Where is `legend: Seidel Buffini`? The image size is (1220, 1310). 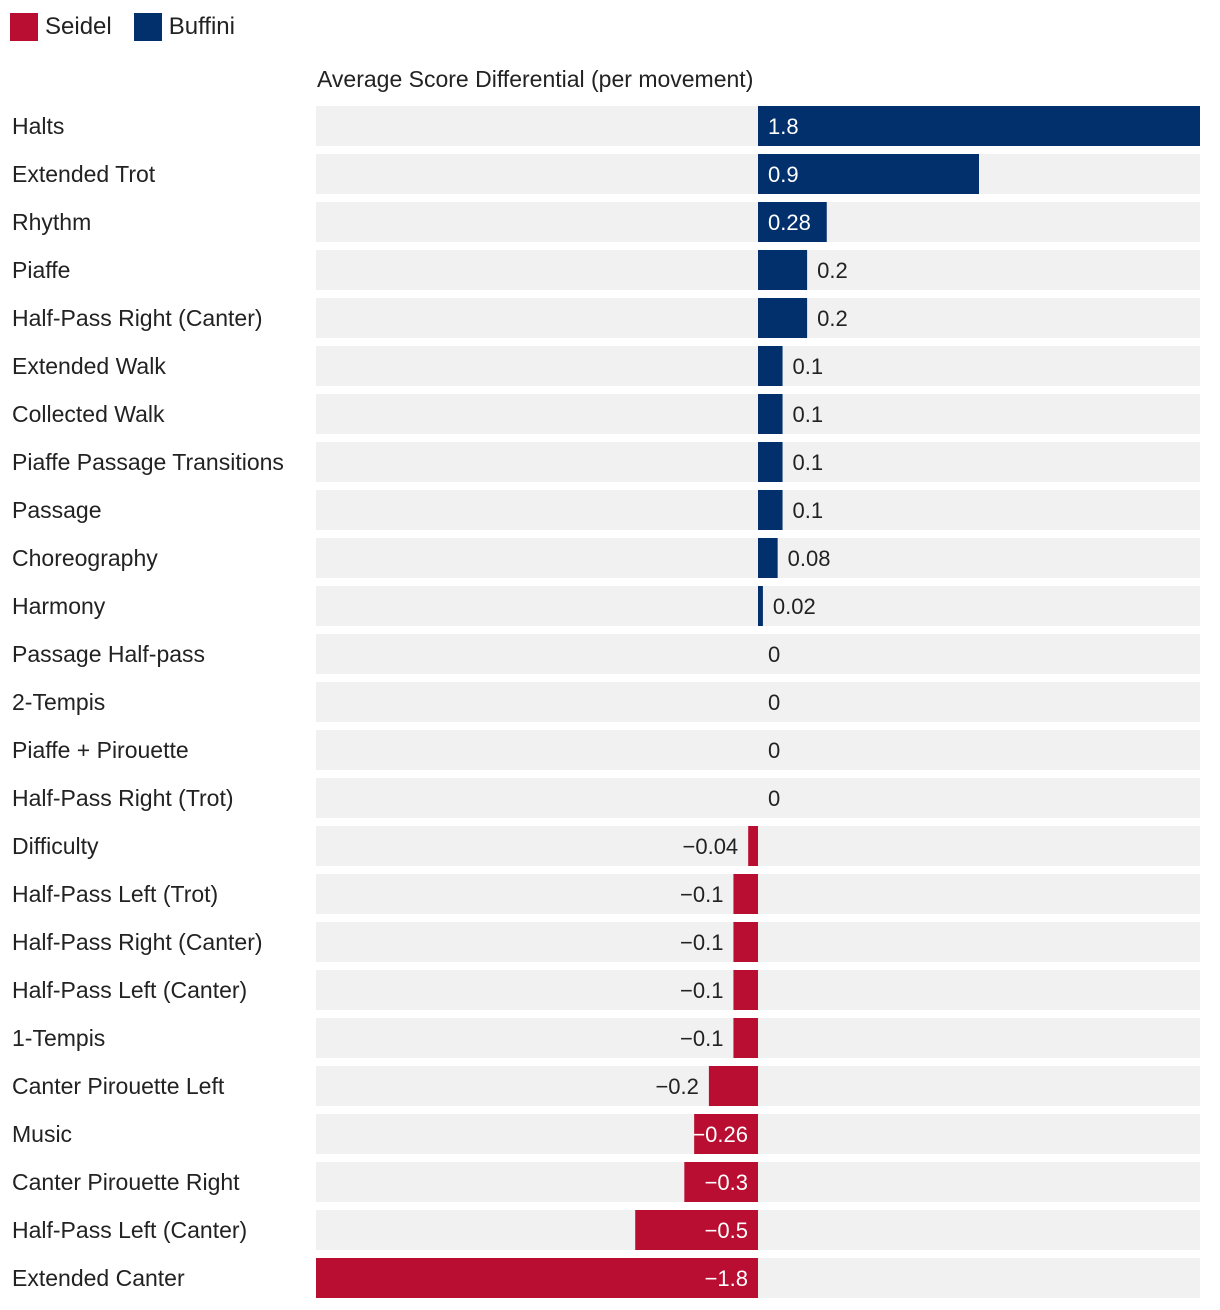
legend: Seidel Buffini is located at coordinates (133, 27).